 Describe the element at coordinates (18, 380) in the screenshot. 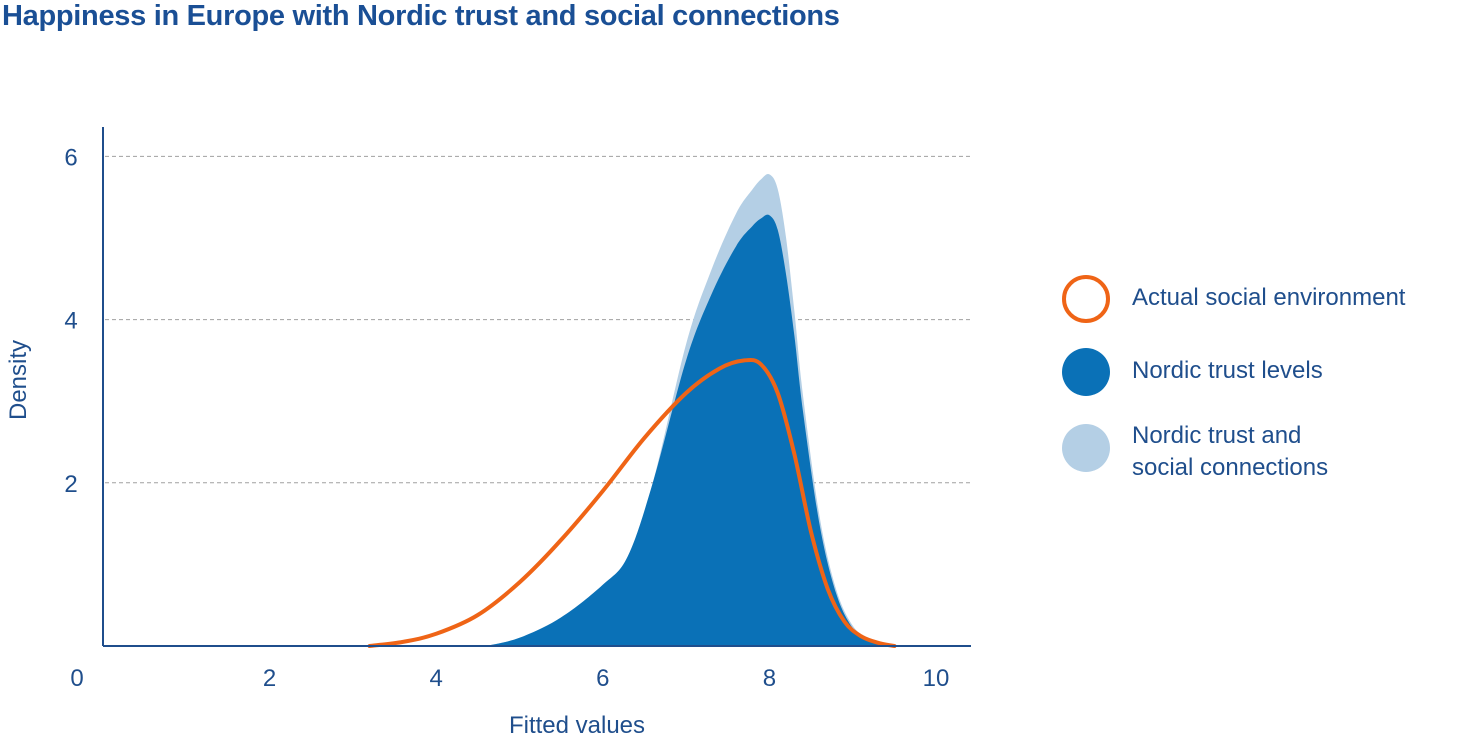

I see `y-axis-title: Density` at that location.